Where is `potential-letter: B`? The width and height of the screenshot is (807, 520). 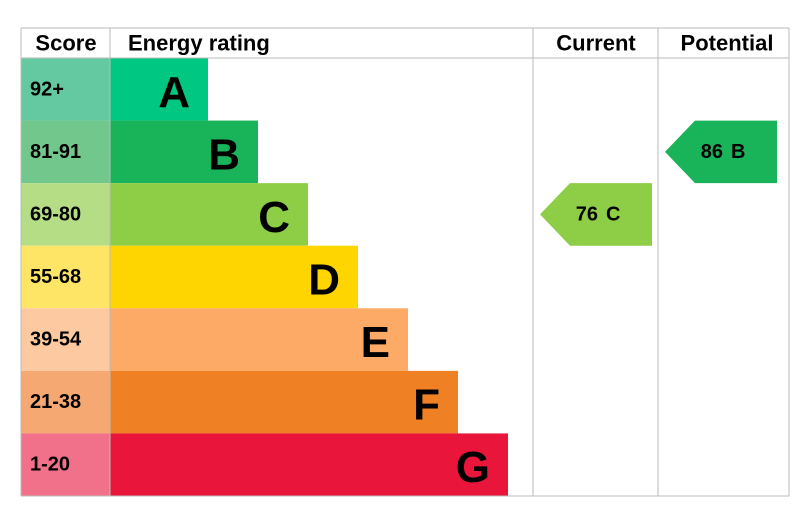
potential-letter: B is located at coordinates (738, 152).